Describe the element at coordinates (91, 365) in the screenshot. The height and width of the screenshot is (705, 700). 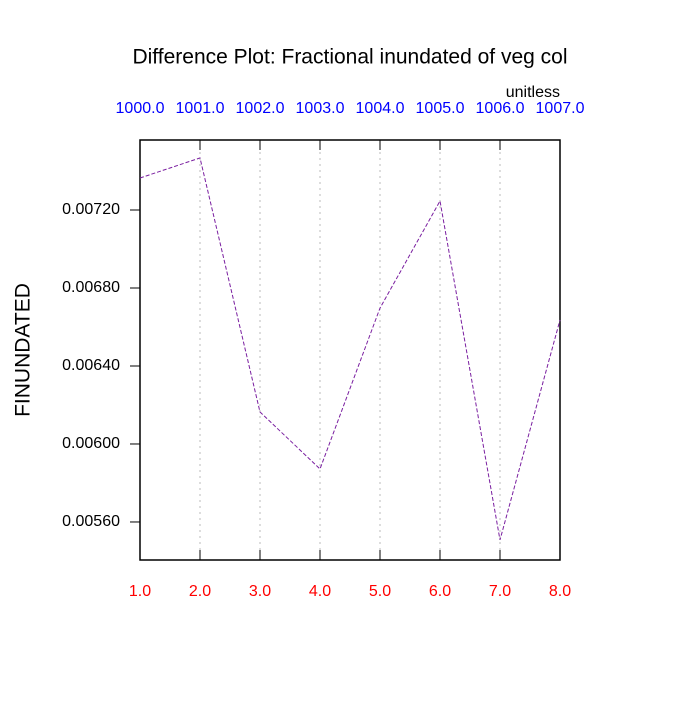
I see `y-tick-label: 0.00640` at that location.